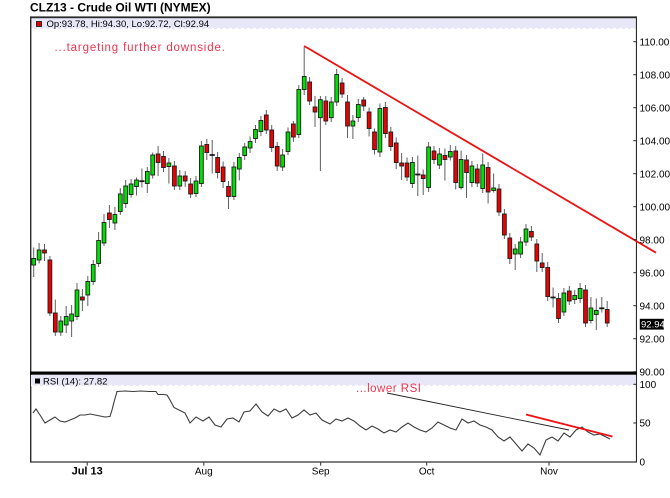  What do you see at coordinates (655, 75) in the screenshot?
I see `svg-text: 108.00` at bounding box center [655, 75].